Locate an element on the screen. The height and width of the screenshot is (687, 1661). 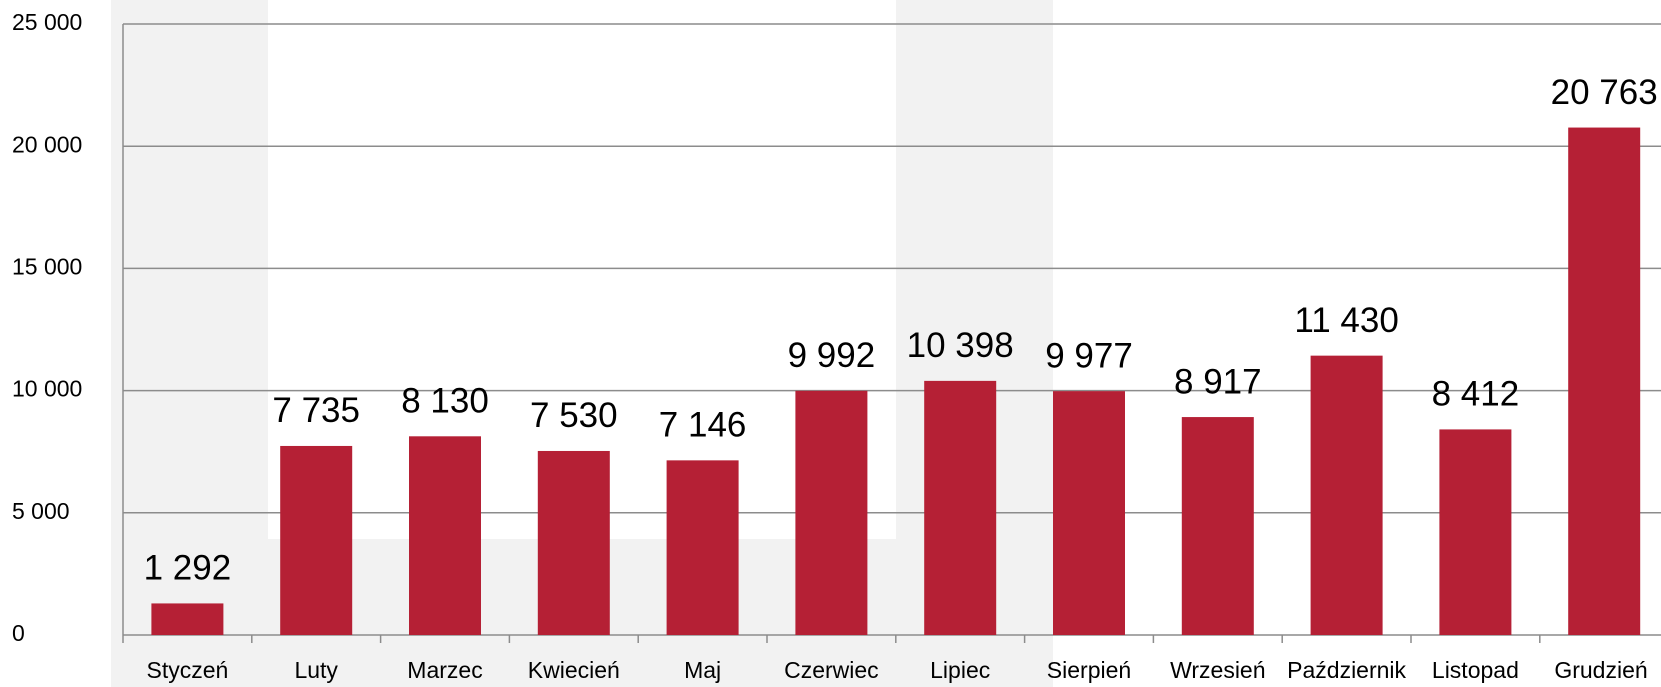
x-tick-label: Wrzesień is located at coordinates (1217, 670).